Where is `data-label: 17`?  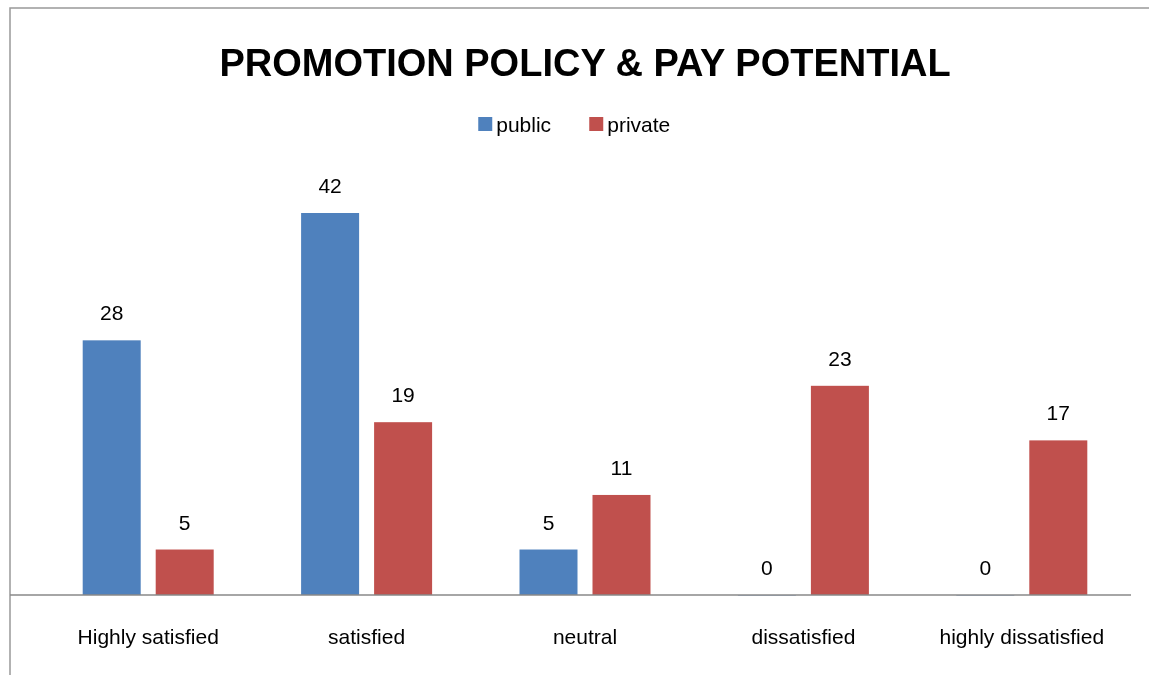
data-label: 17 is located at coordinates (1058, 413).